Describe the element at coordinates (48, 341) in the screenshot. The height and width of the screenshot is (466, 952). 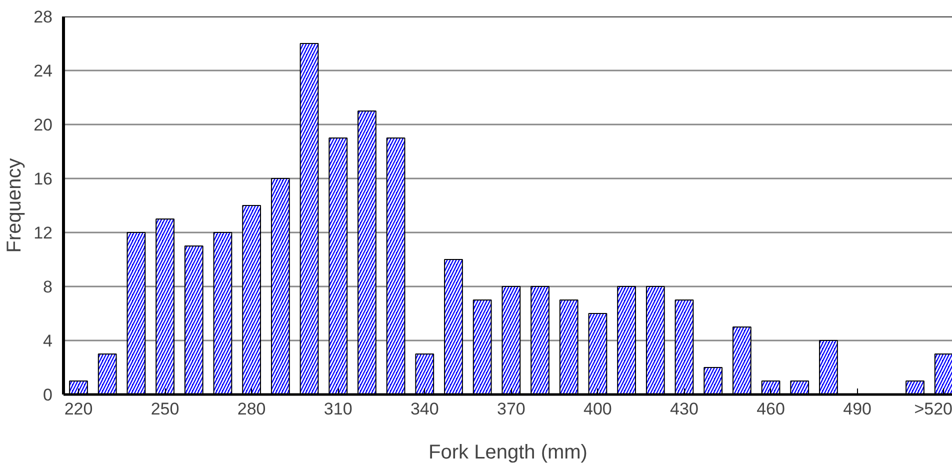
I see `y-tick-label: 4` at that location.